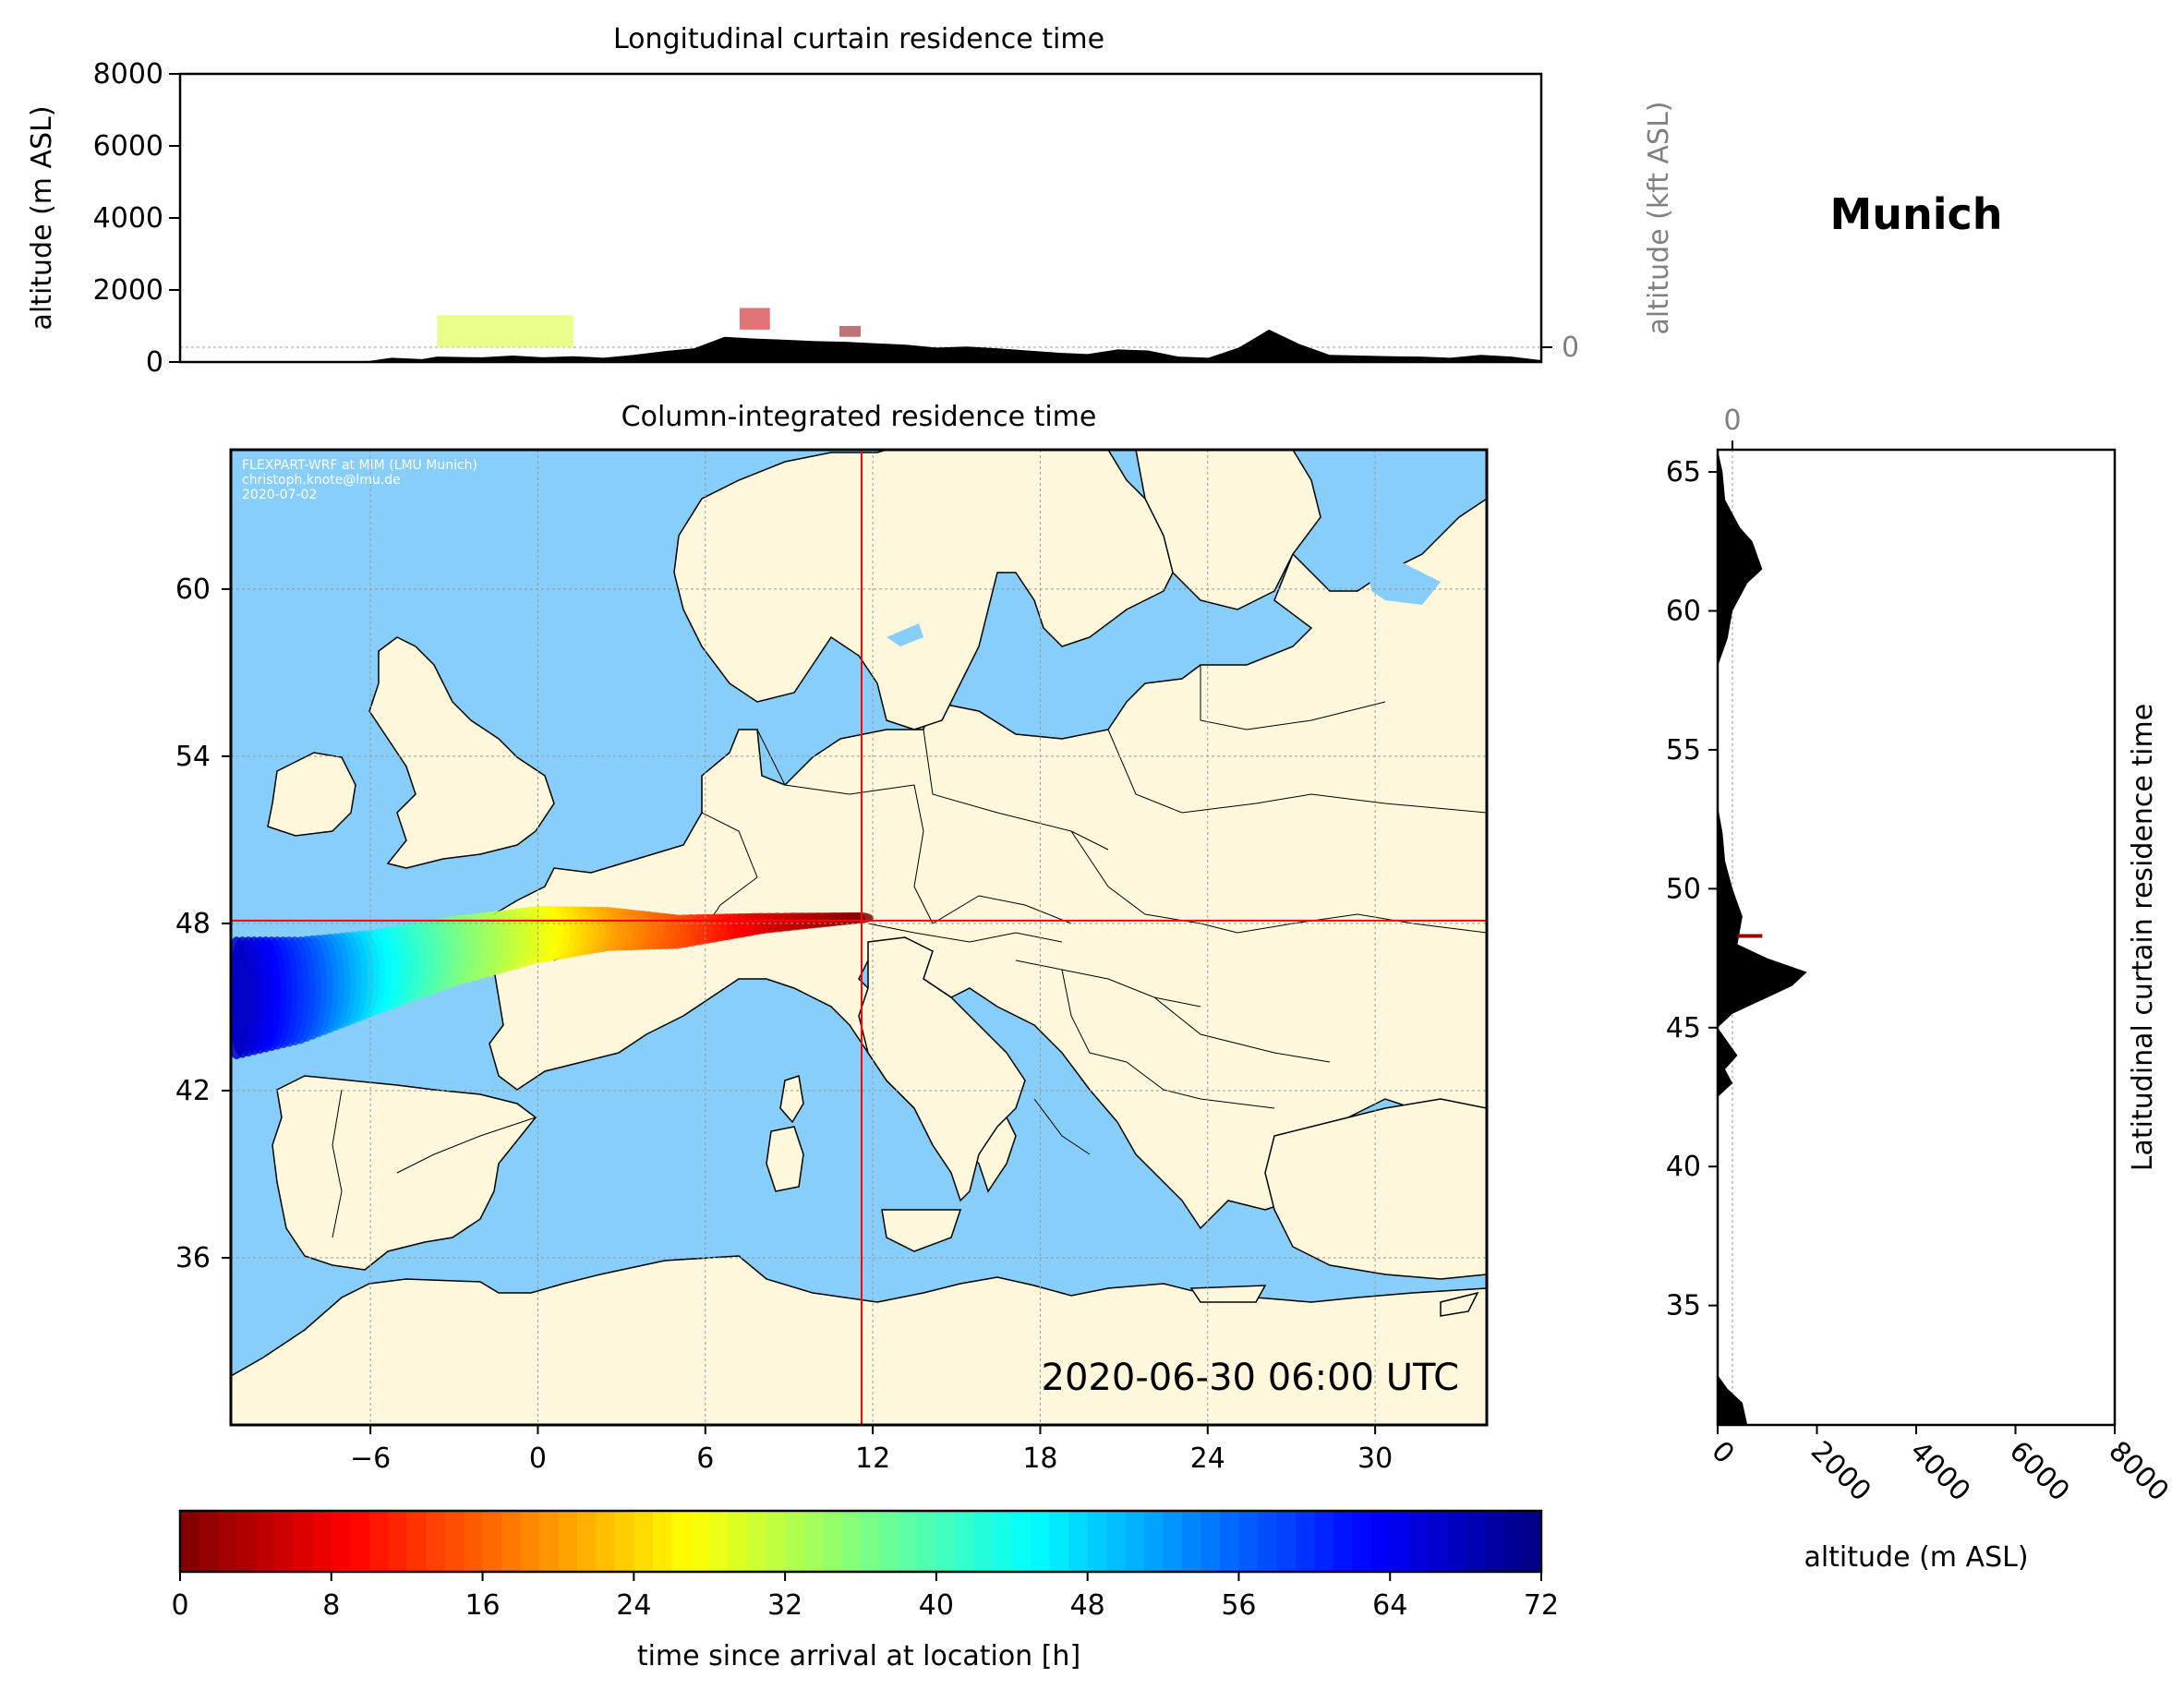 Image resolution: width=2184 pixels, height=1702 pixels. I want to click on colorbar-frame, so click(860, 1541).